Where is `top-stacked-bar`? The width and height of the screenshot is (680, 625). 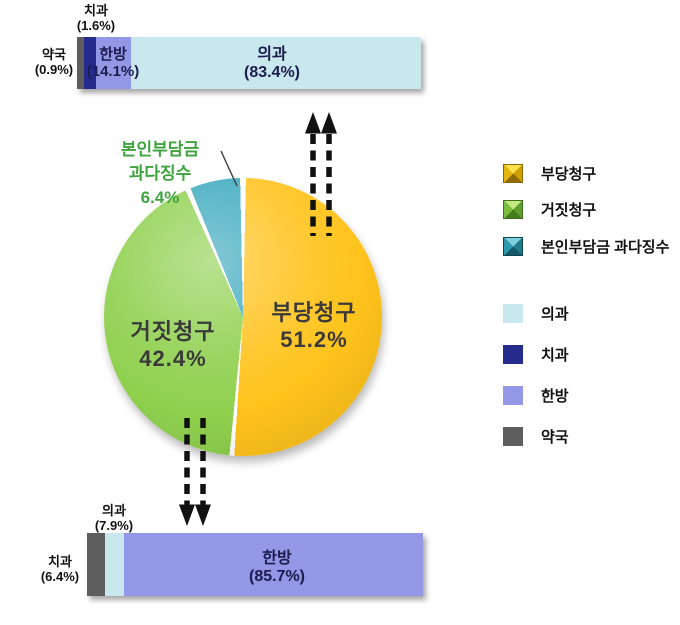 top-stacked-bar is located at coordinates (249, 63).